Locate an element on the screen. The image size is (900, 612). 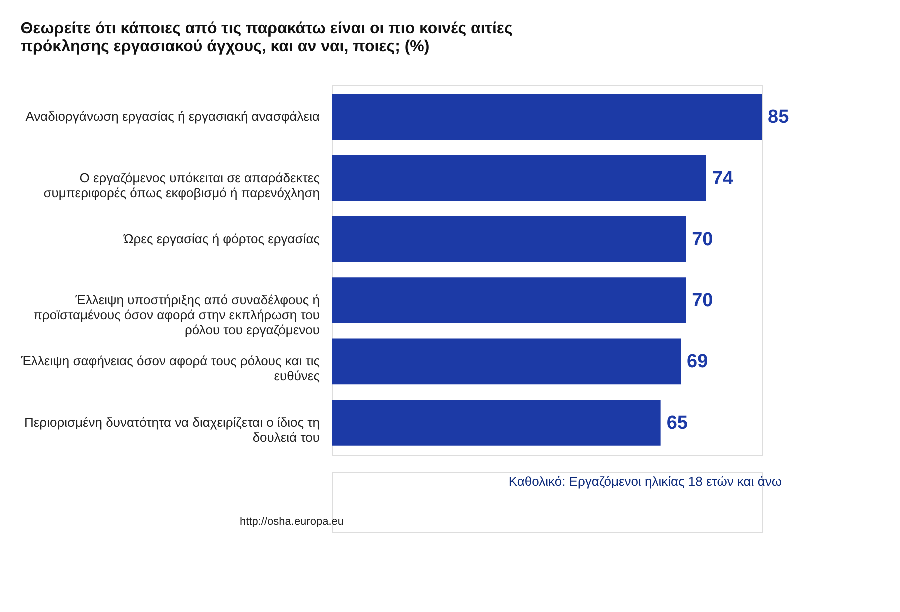
text: πρόκλησης εργασιακού άγχους, και αν ναι, ποιες; (%) is located at coordinates (225, 47).